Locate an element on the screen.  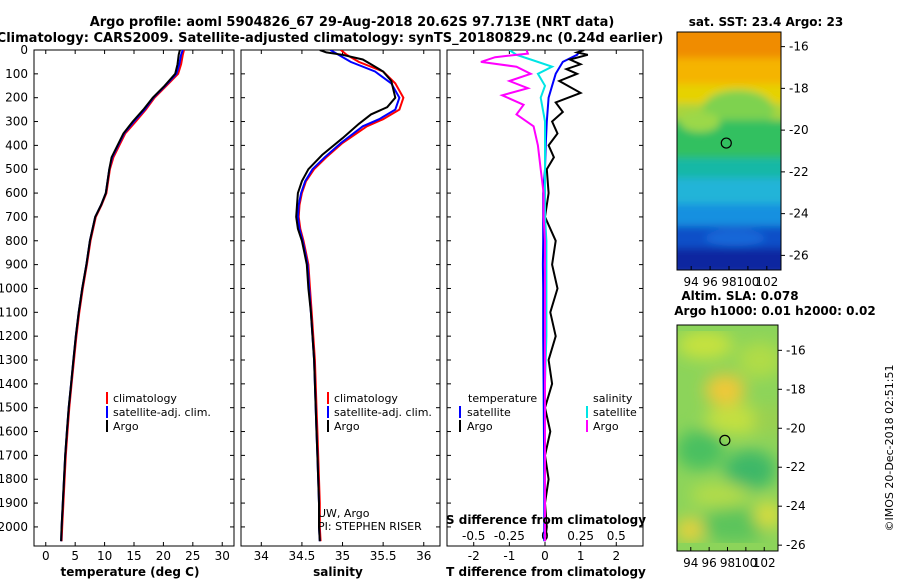
annotation-line2: PI: STEPHEN RISER is located at coordinates (370, 526).